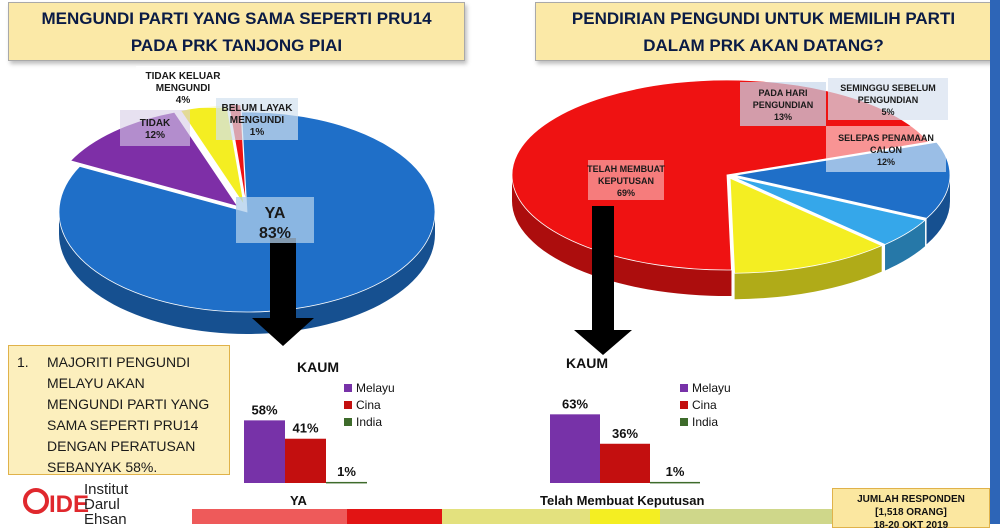 The width and height of the screenshot is (1000, 532). I want to click on bars1-bar-cina, so click(305, 460).